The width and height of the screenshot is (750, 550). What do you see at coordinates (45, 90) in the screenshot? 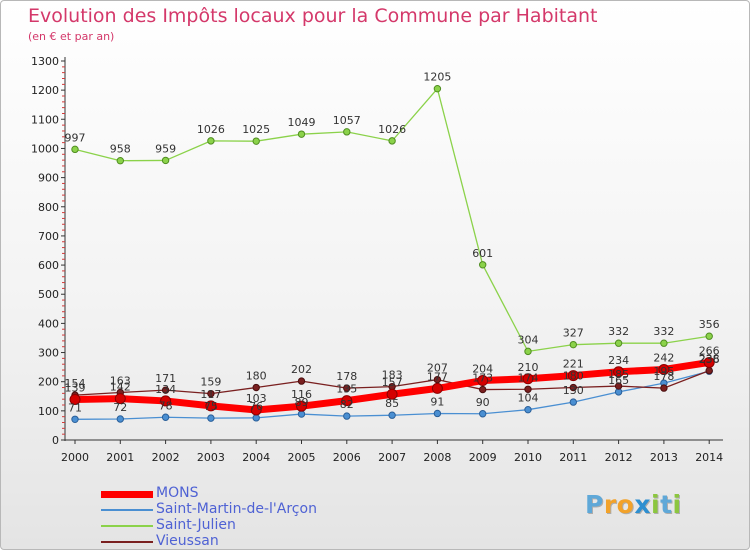
I see `y-tick-label: 1200` at bounding box center [45, 90].